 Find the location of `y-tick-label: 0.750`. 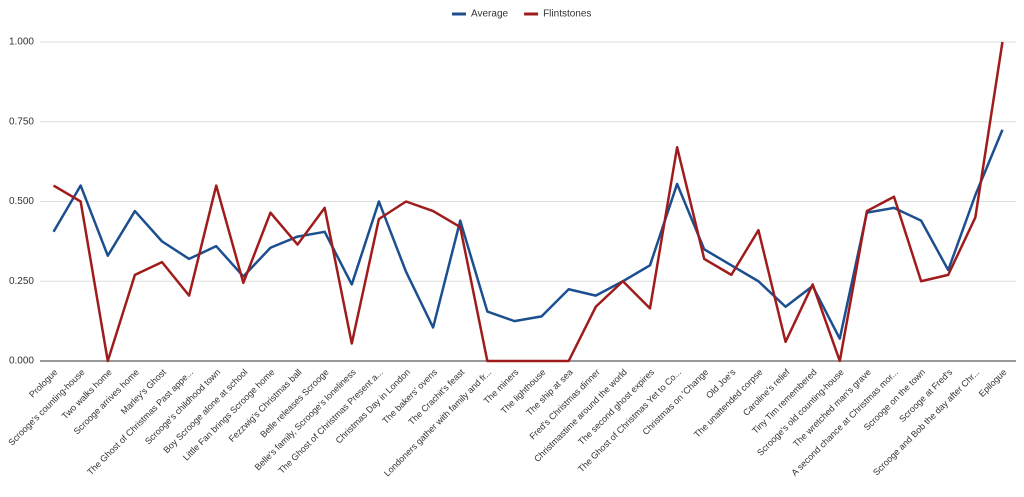

y-tick-label: 0.750 is located at coordinates (21, 121).